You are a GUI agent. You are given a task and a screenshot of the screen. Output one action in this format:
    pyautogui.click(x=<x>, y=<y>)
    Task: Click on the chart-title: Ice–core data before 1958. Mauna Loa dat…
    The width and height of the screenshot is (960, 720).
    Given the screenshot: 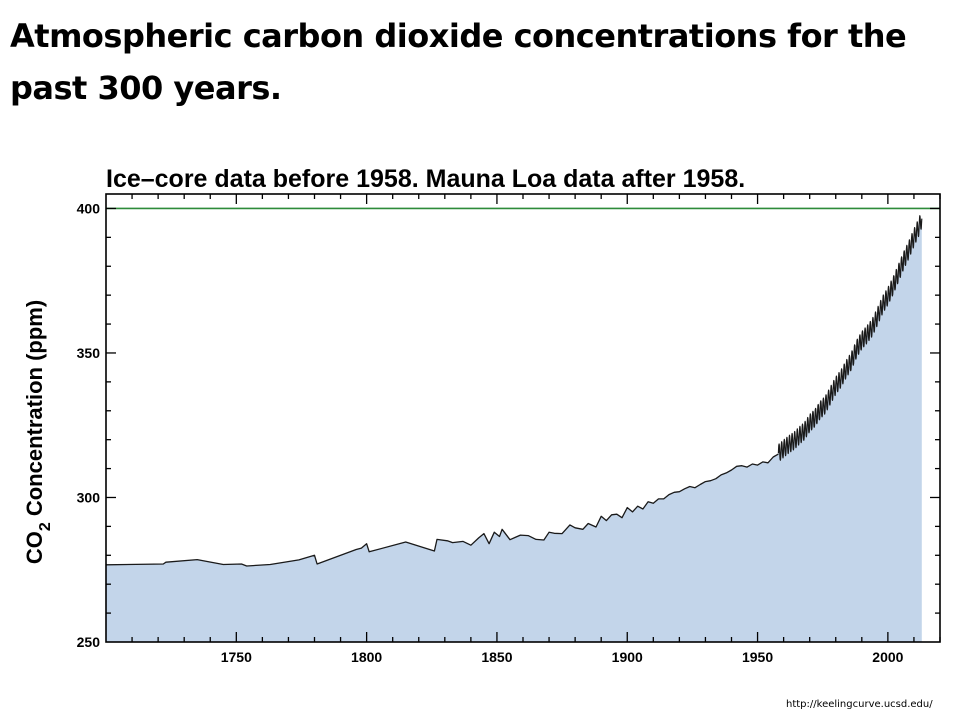 What is the action you would take?
    pyautogui.click(x=426, y=179)
    